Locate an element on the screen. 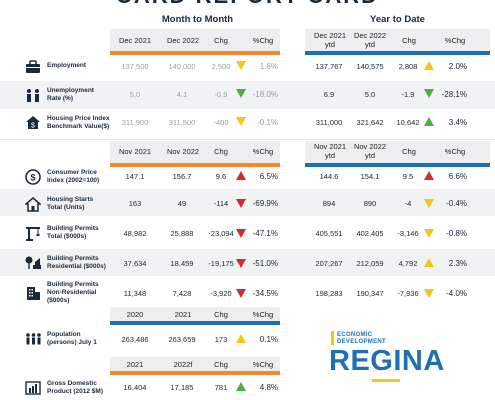 This screenshot has width=495, height=400. cell-pct: -28.1% is located at coordinates (454, 94).